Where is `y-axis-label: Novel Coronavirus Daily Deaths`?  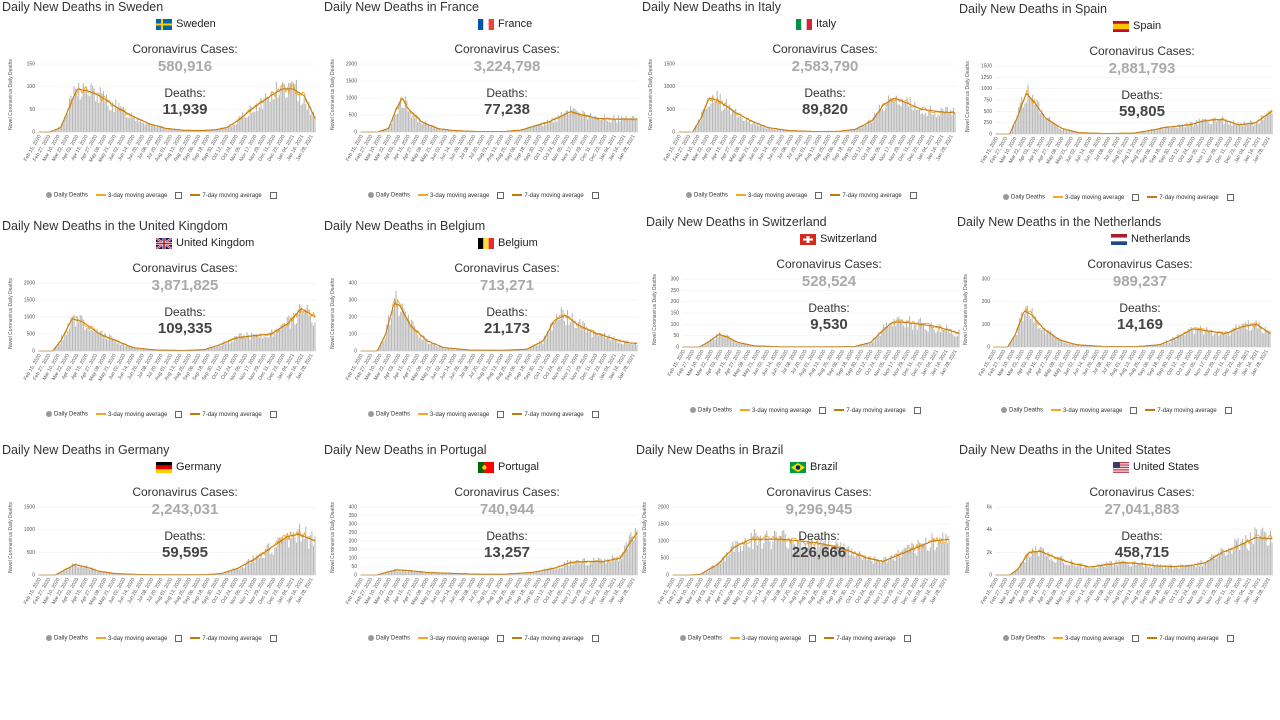 y-axis-label: Novel Coronavirus Daily Deaths is located at coordinates (11, 313).